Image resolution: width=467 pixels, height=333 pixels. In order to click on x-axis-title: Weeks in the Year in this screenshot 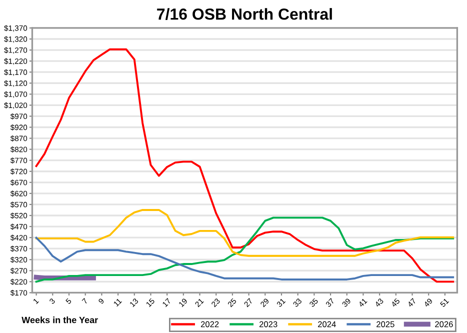, I will do `click(60, 320)`.